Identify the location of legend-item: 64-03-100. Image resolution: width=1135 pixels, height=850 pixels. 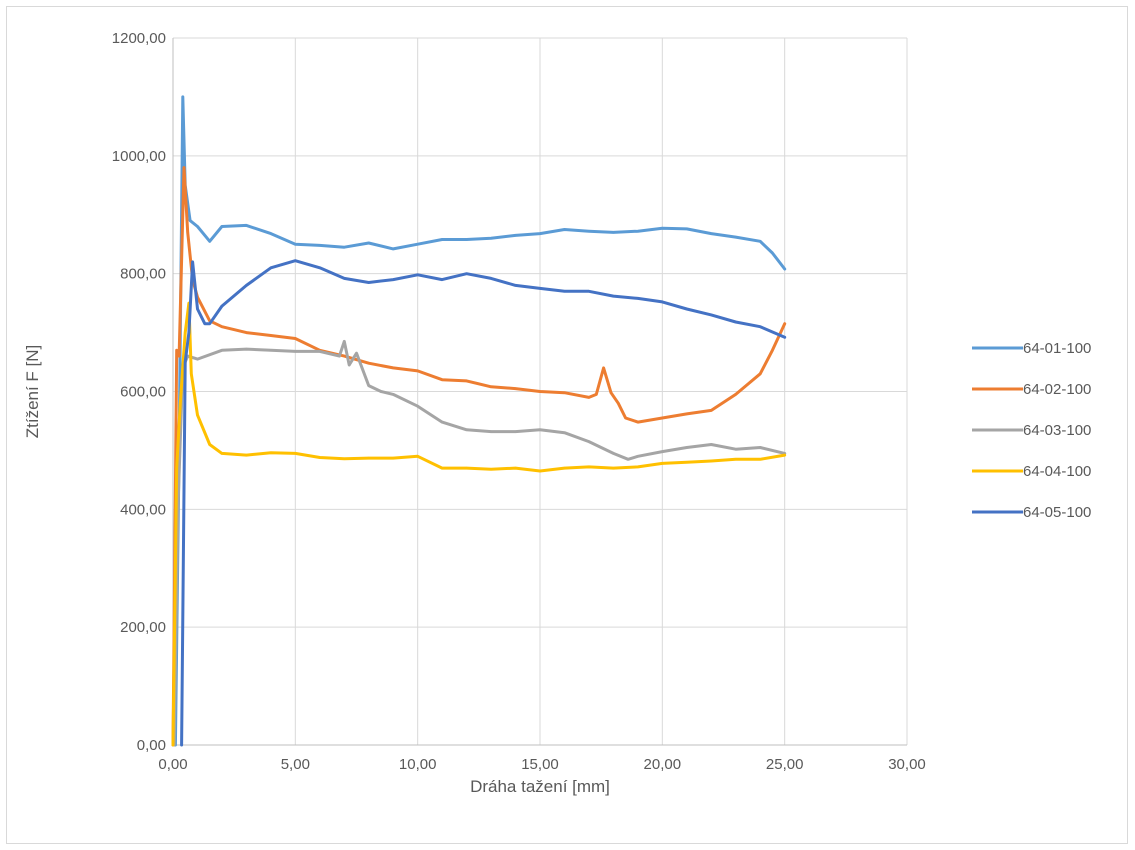
(1031, 430).